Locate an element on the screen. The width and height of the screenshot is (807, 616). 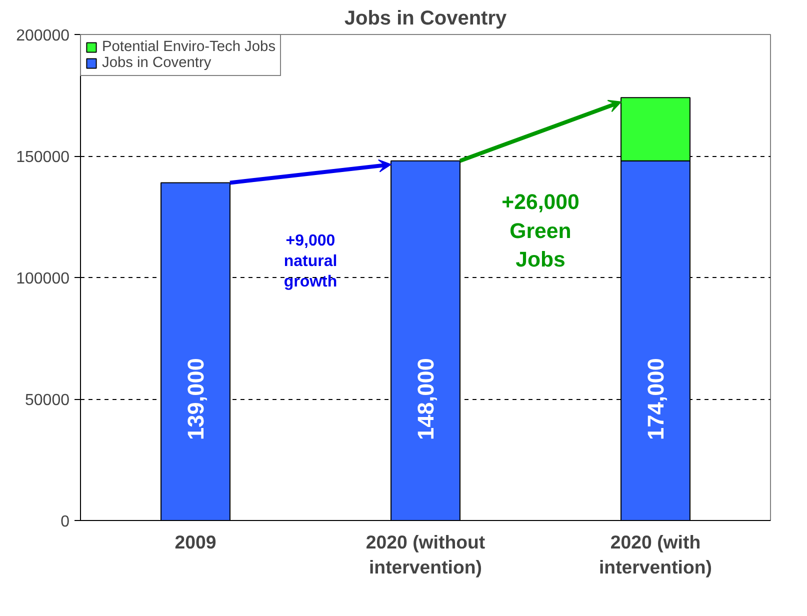
y-tick-label: 200000 is located at coordinates (43, 36).